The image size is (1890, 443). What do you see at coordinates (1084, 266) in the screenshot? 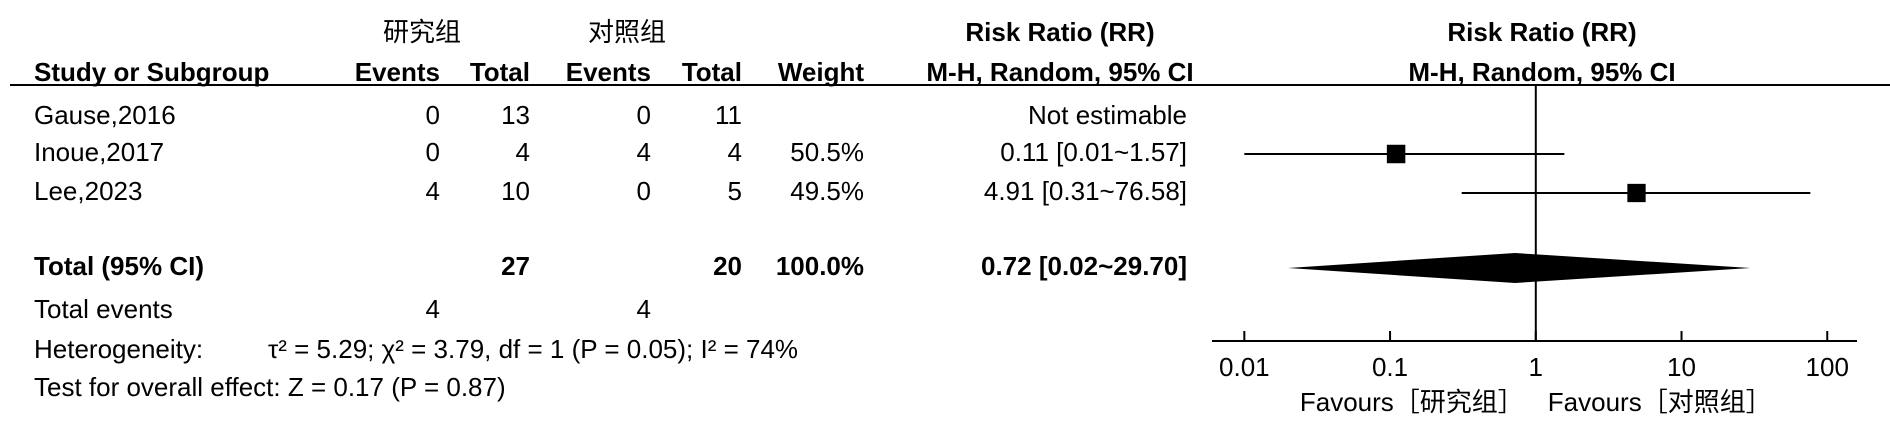
I see `effect-estimate: 0.72 [0.02~29.70]` at bounding box center [1084, 266].